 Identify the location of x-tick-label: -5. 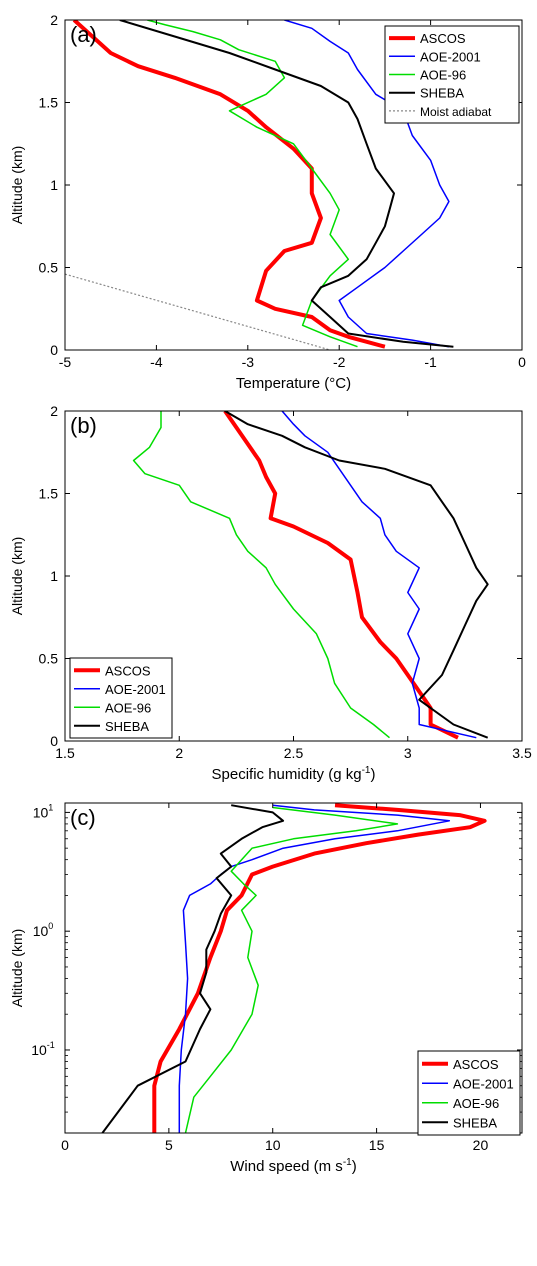
(65, 362).